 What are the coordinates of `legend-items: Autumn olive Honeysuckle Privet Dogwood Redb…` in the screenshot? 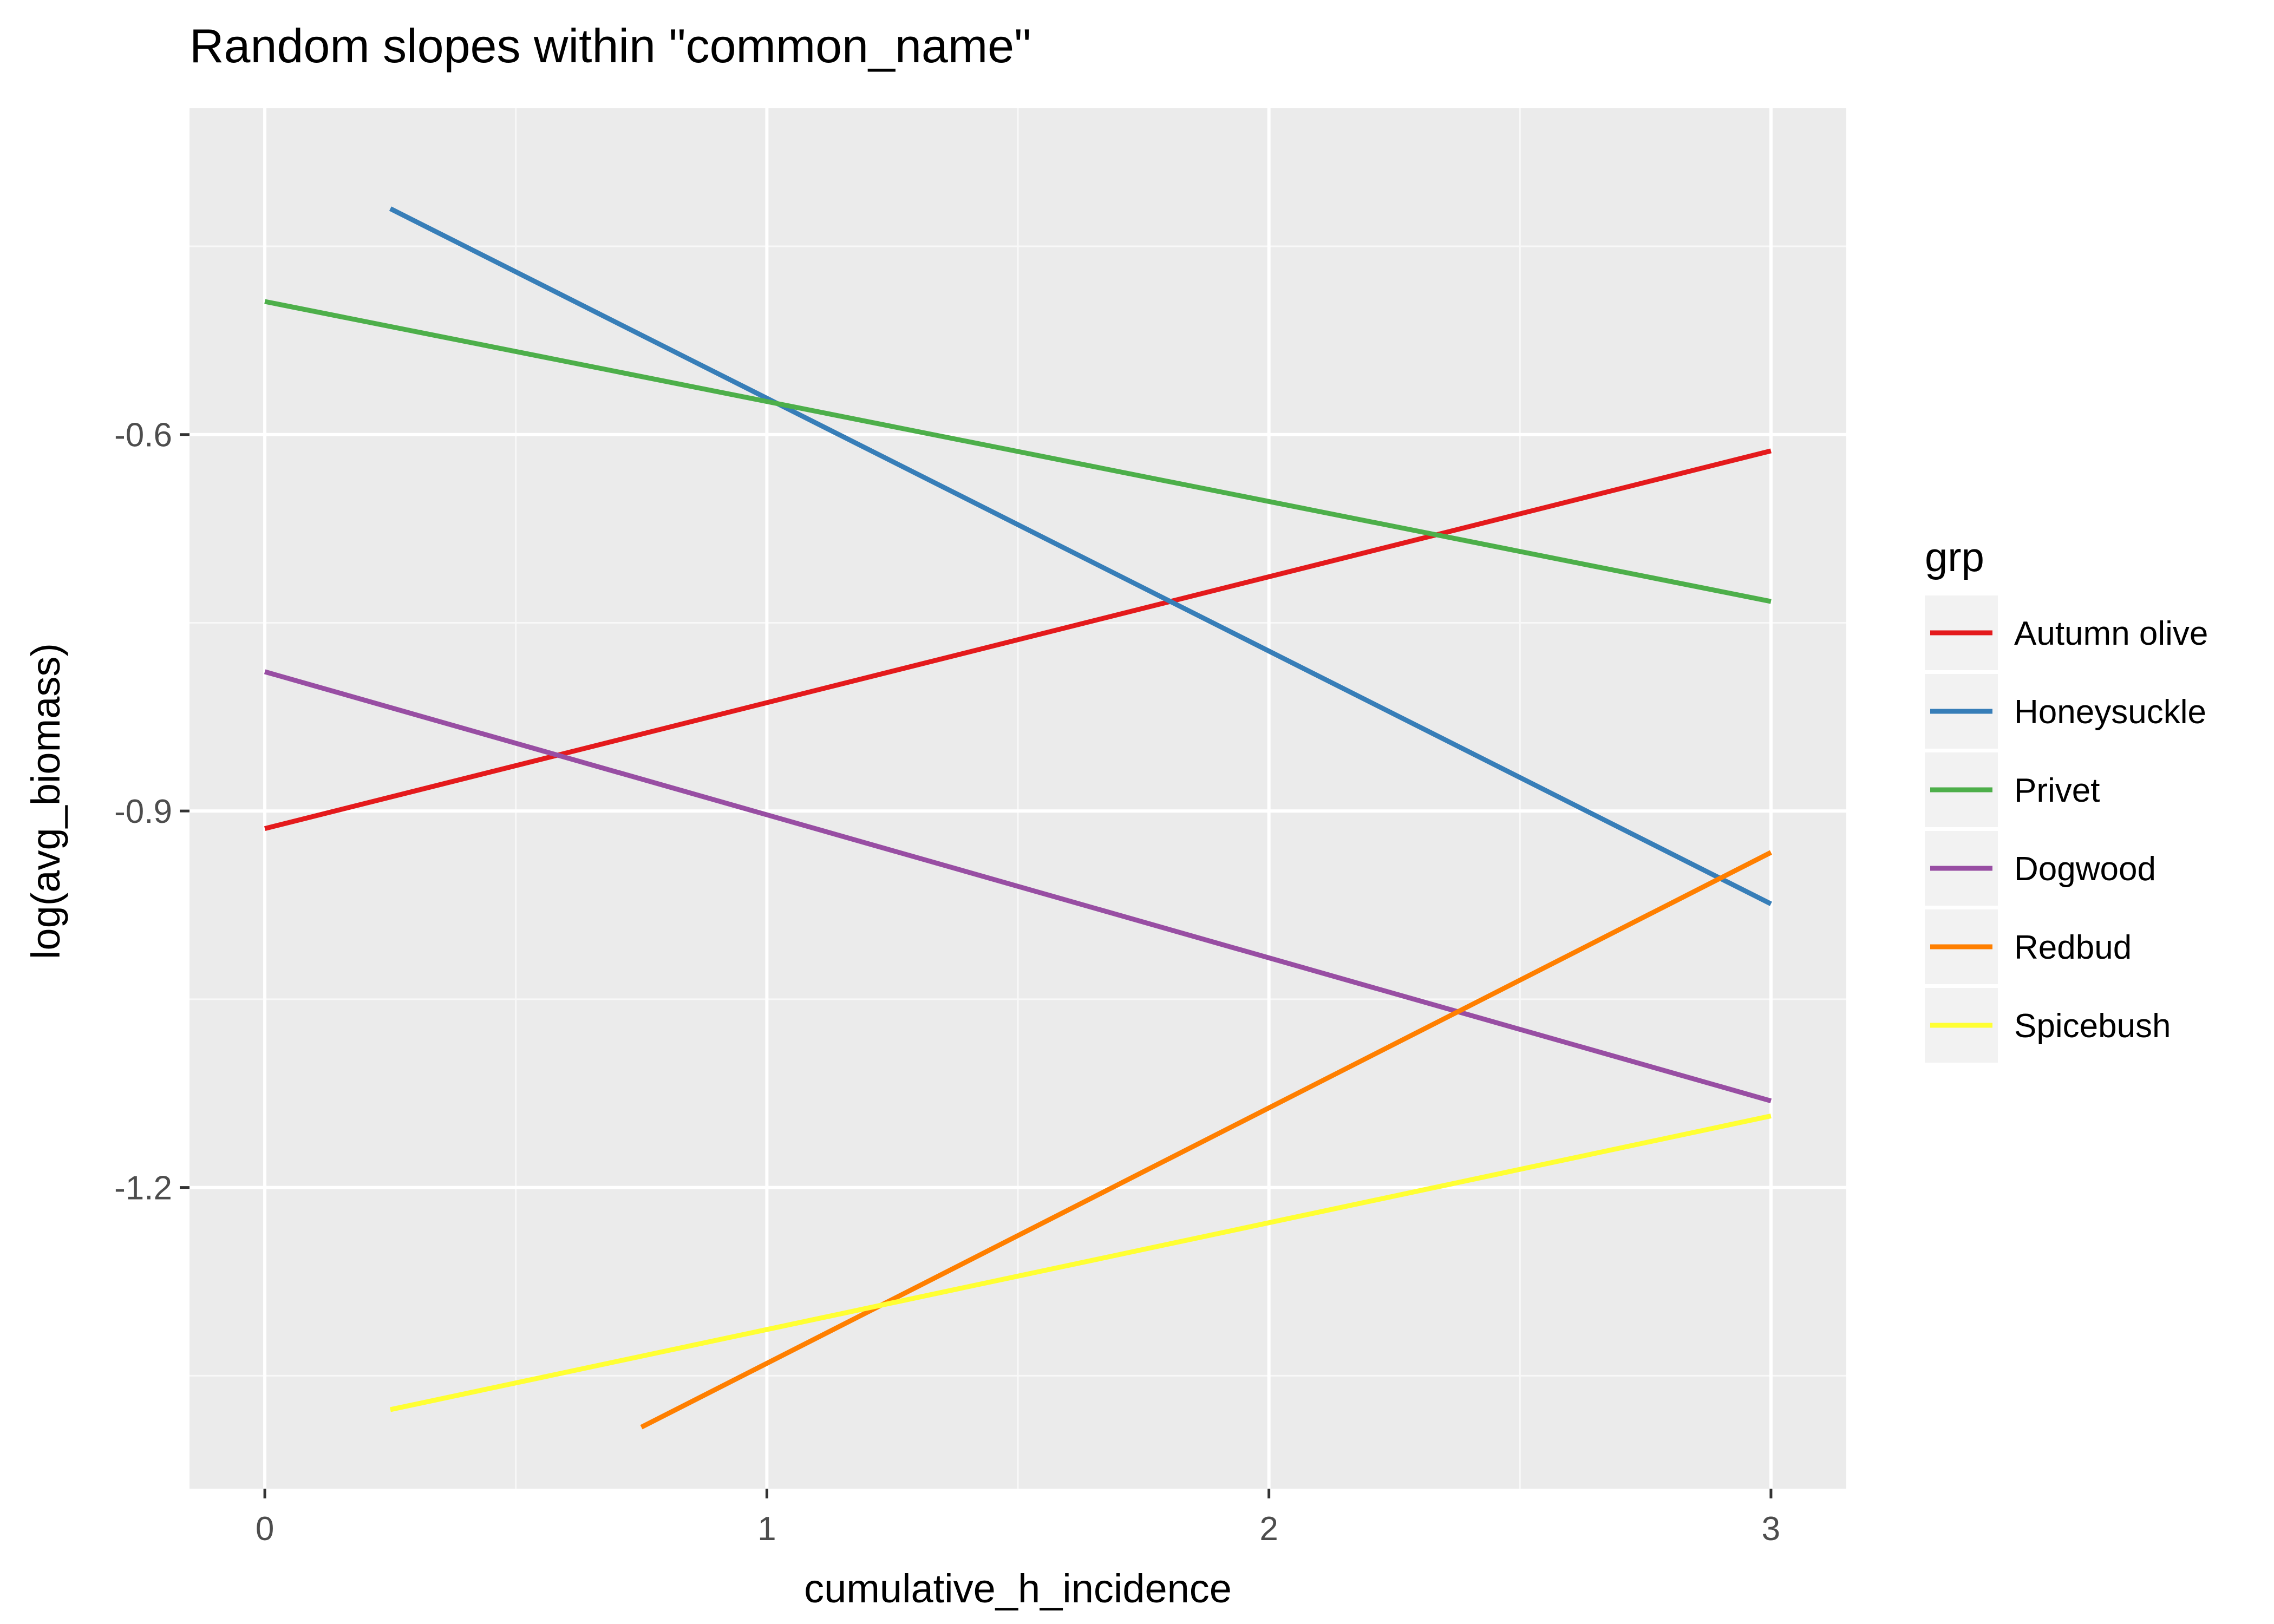 It's located at (2066, 829).